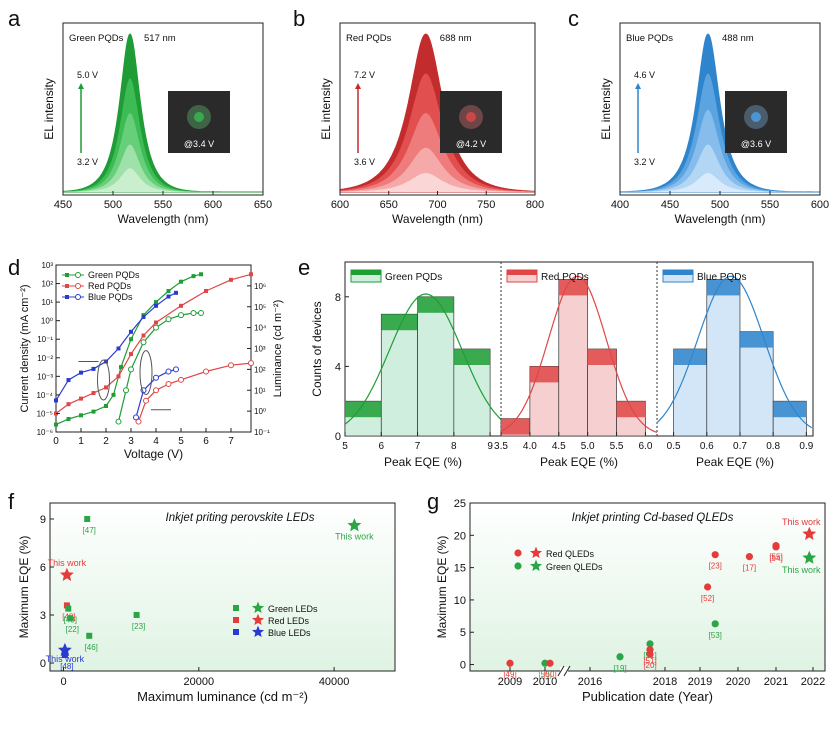  What do you see at coordinates (433, 501) in the screenshot?
I see `panel-letter-g: g` at bounding box center [433, 501].